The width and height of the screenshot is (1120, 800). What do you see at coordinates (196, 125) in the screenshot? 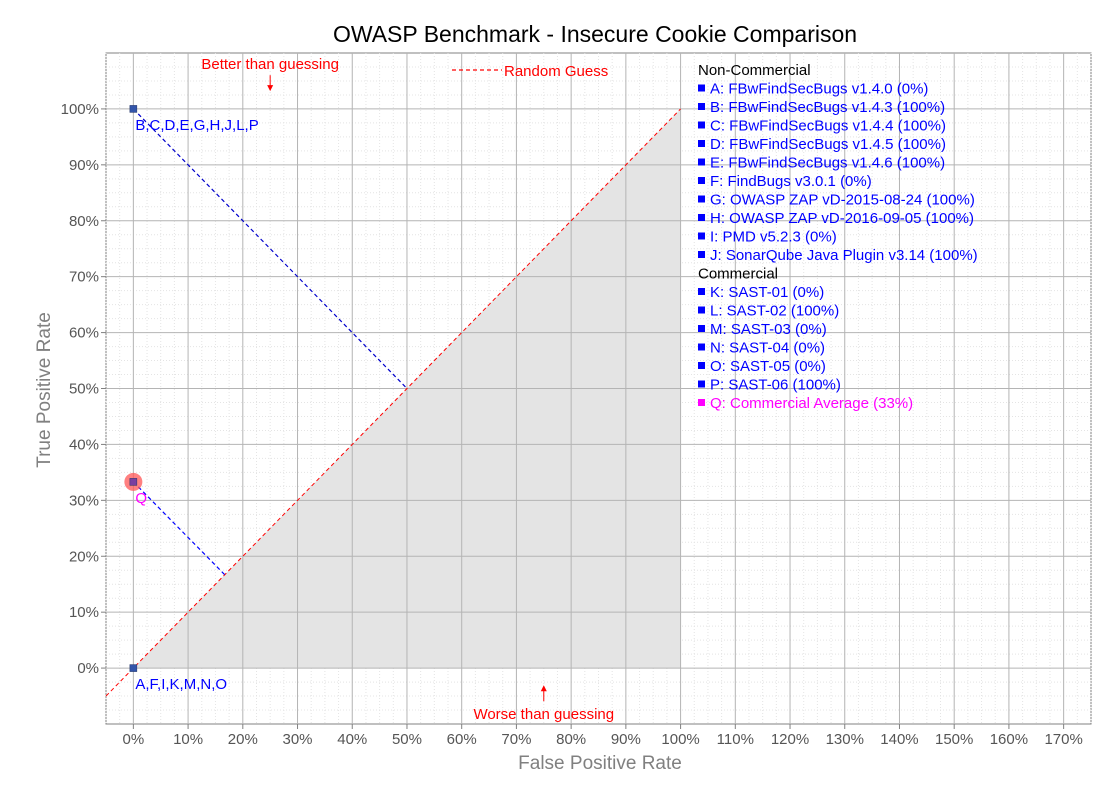
I see `point-label: B,C,D,E,G,H,J,L,P` at bounding box center [196, 125].